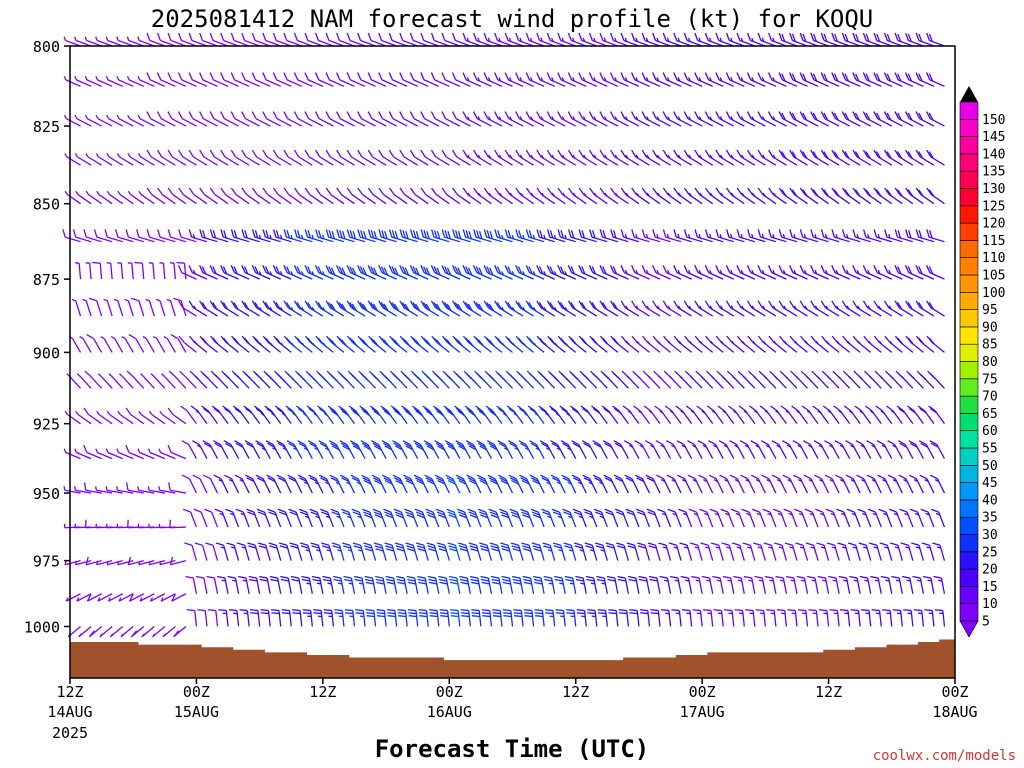  What do you see at coordinates (990, 552) in the screenshot?
I see `colorbar-label: 25` at bounding box center [990, 552].